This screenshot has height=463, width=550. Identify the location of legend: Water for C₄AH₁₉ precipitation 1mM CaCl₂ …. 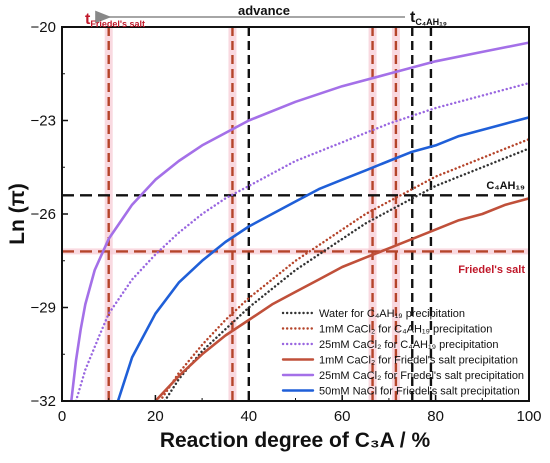
(402, 353).